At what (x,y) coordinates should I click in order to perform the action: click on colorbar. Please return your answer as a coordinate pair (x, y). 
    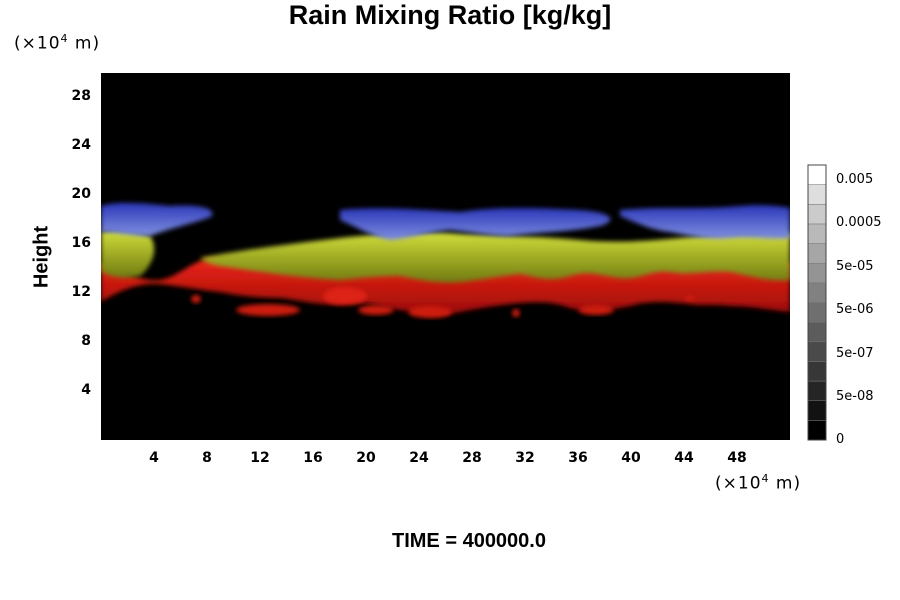
    Looking at the image, I should click on (817, 302).